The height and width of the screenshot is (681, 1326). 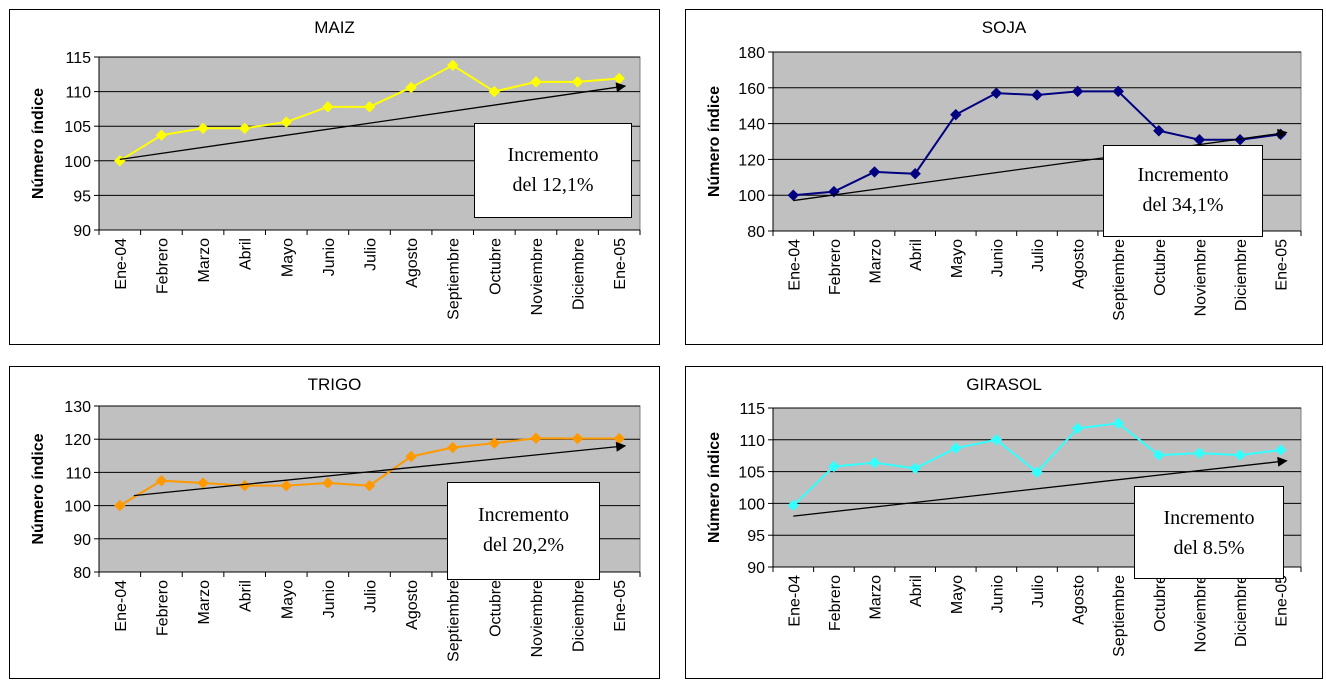 What do you see at coordinates (78, 58) in the screenshot?
I see `y-tick-label: 115` at bounding box center [78, 58].